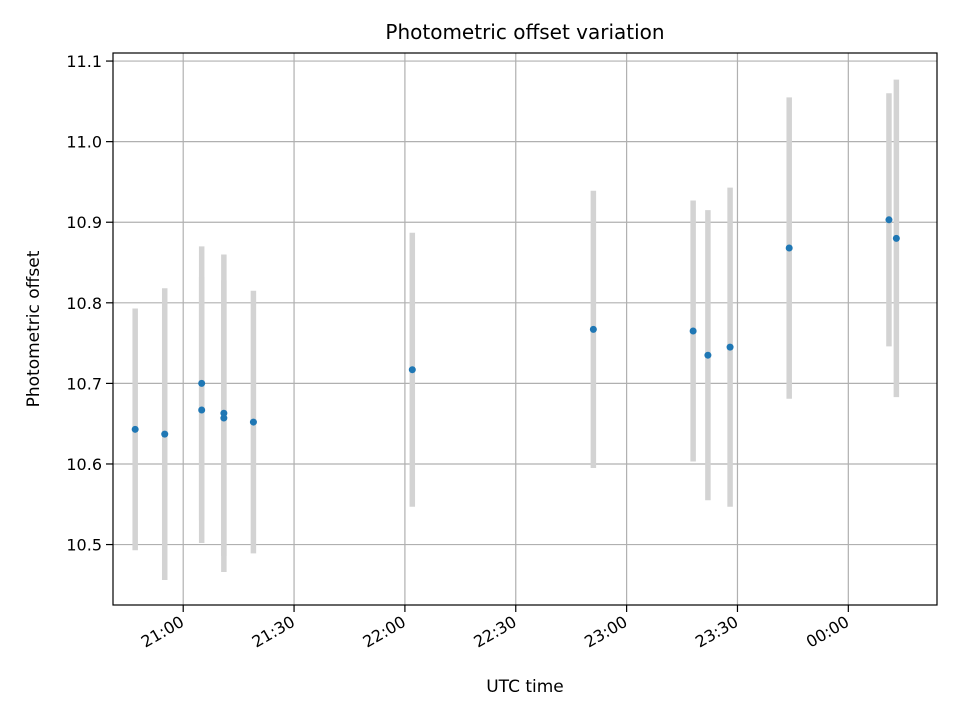 This screenshot has height=720, width=960. Describe the element at coordinates (273, 632) in the screenshot. I see `x-tick-label: 21:30` at that location.